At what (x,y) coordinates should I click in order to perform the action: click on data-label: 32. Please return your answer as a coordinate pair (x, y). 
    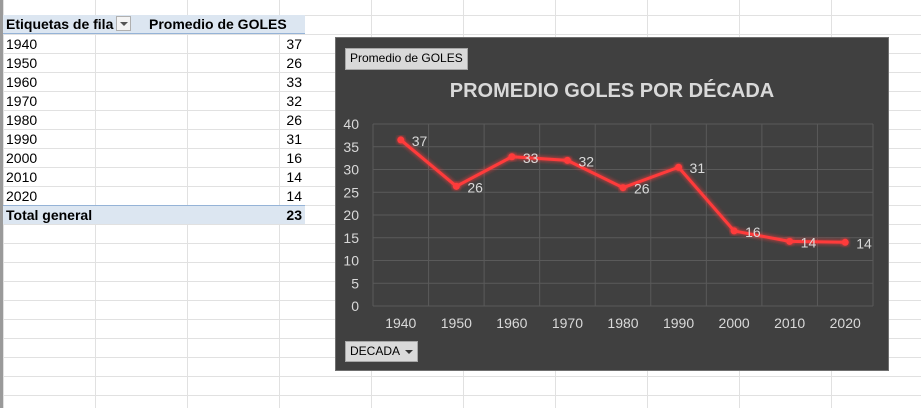
    Looking at the image, I should click on (586, 161).